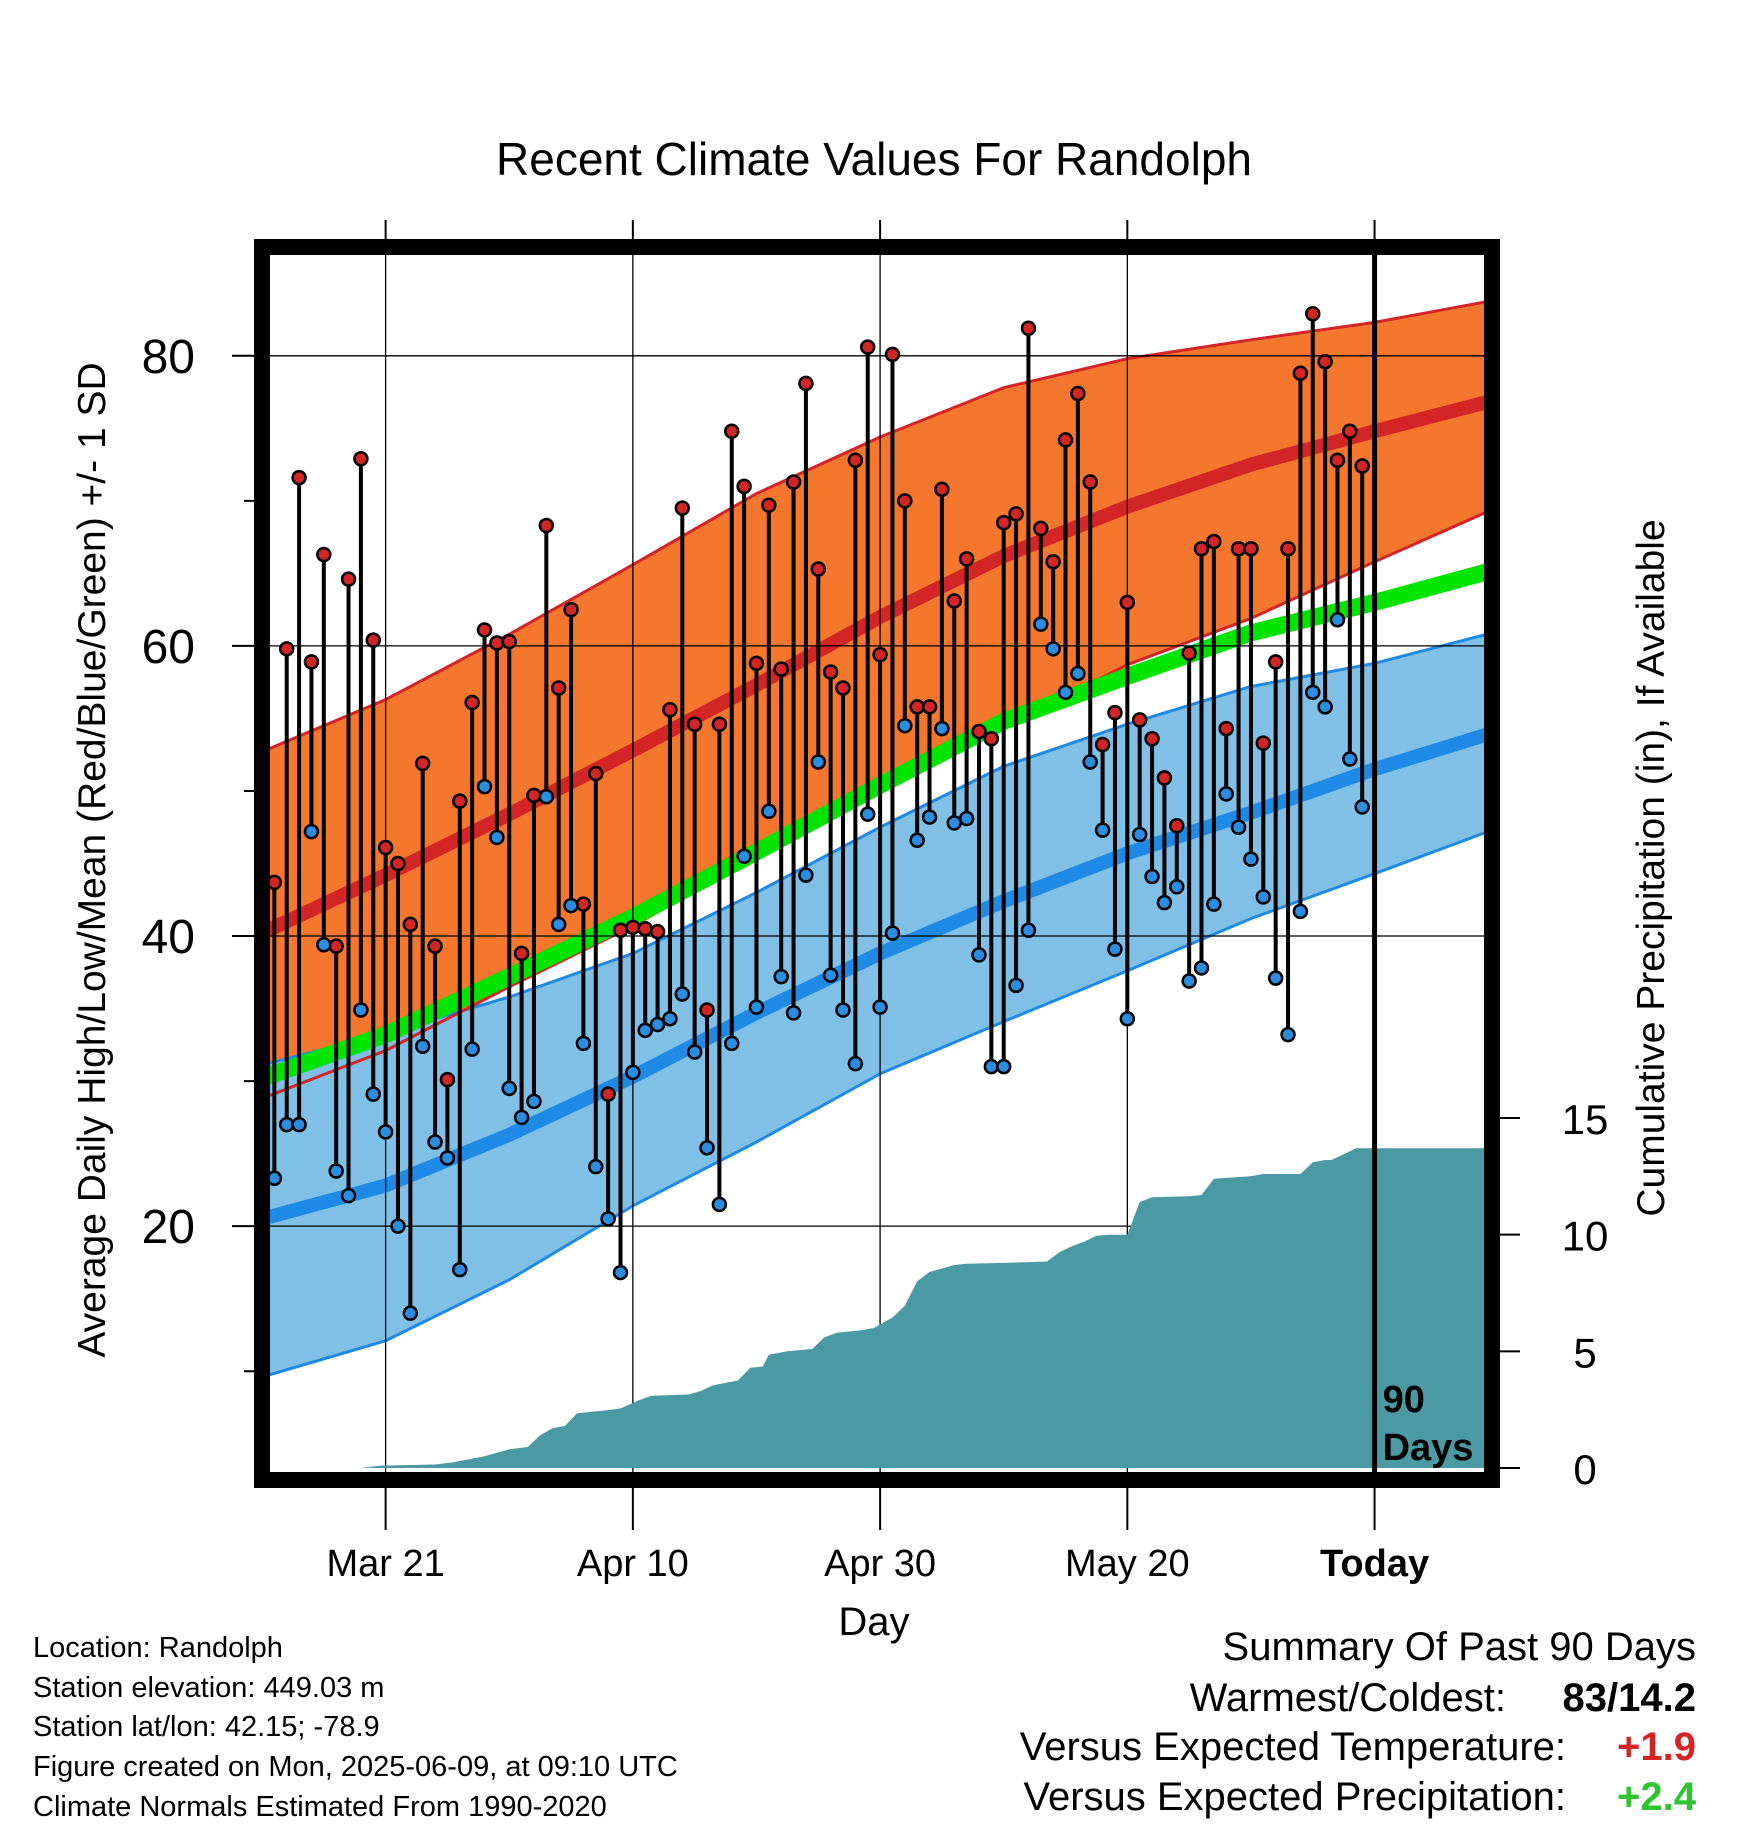 The height and width of the screenshot is (1828, 1748). I want to click on x-tick-label: Apr 10, so click(633, 1564).